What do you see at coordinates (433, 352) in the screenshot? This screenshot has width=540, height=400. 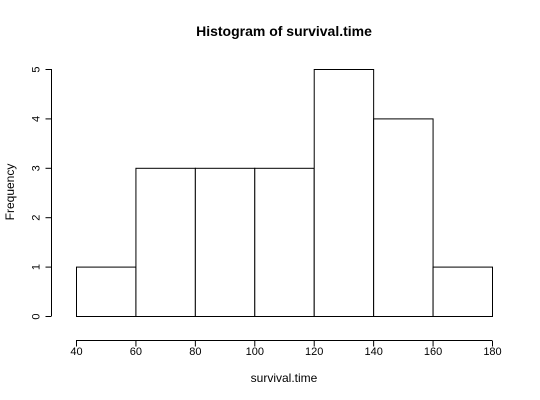 I see `x-tick-label: 160` at bounding box center [433, 352].